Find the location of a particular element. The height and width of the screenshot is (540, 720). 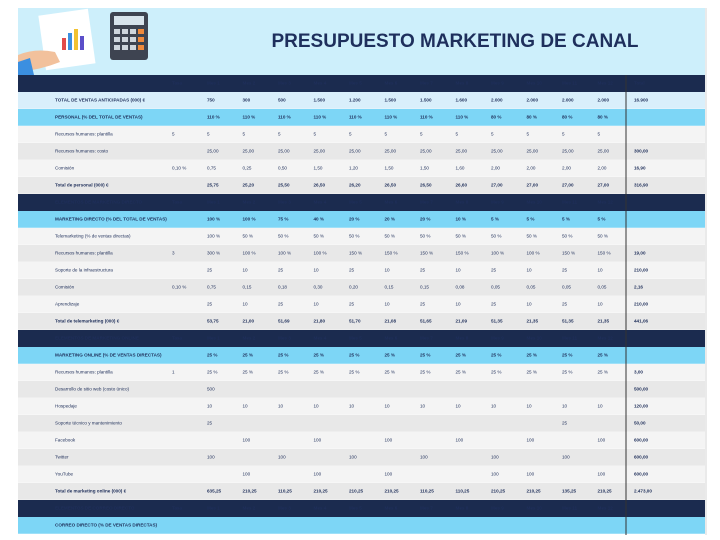

cell: 500 is located at coordinates (211, 389).